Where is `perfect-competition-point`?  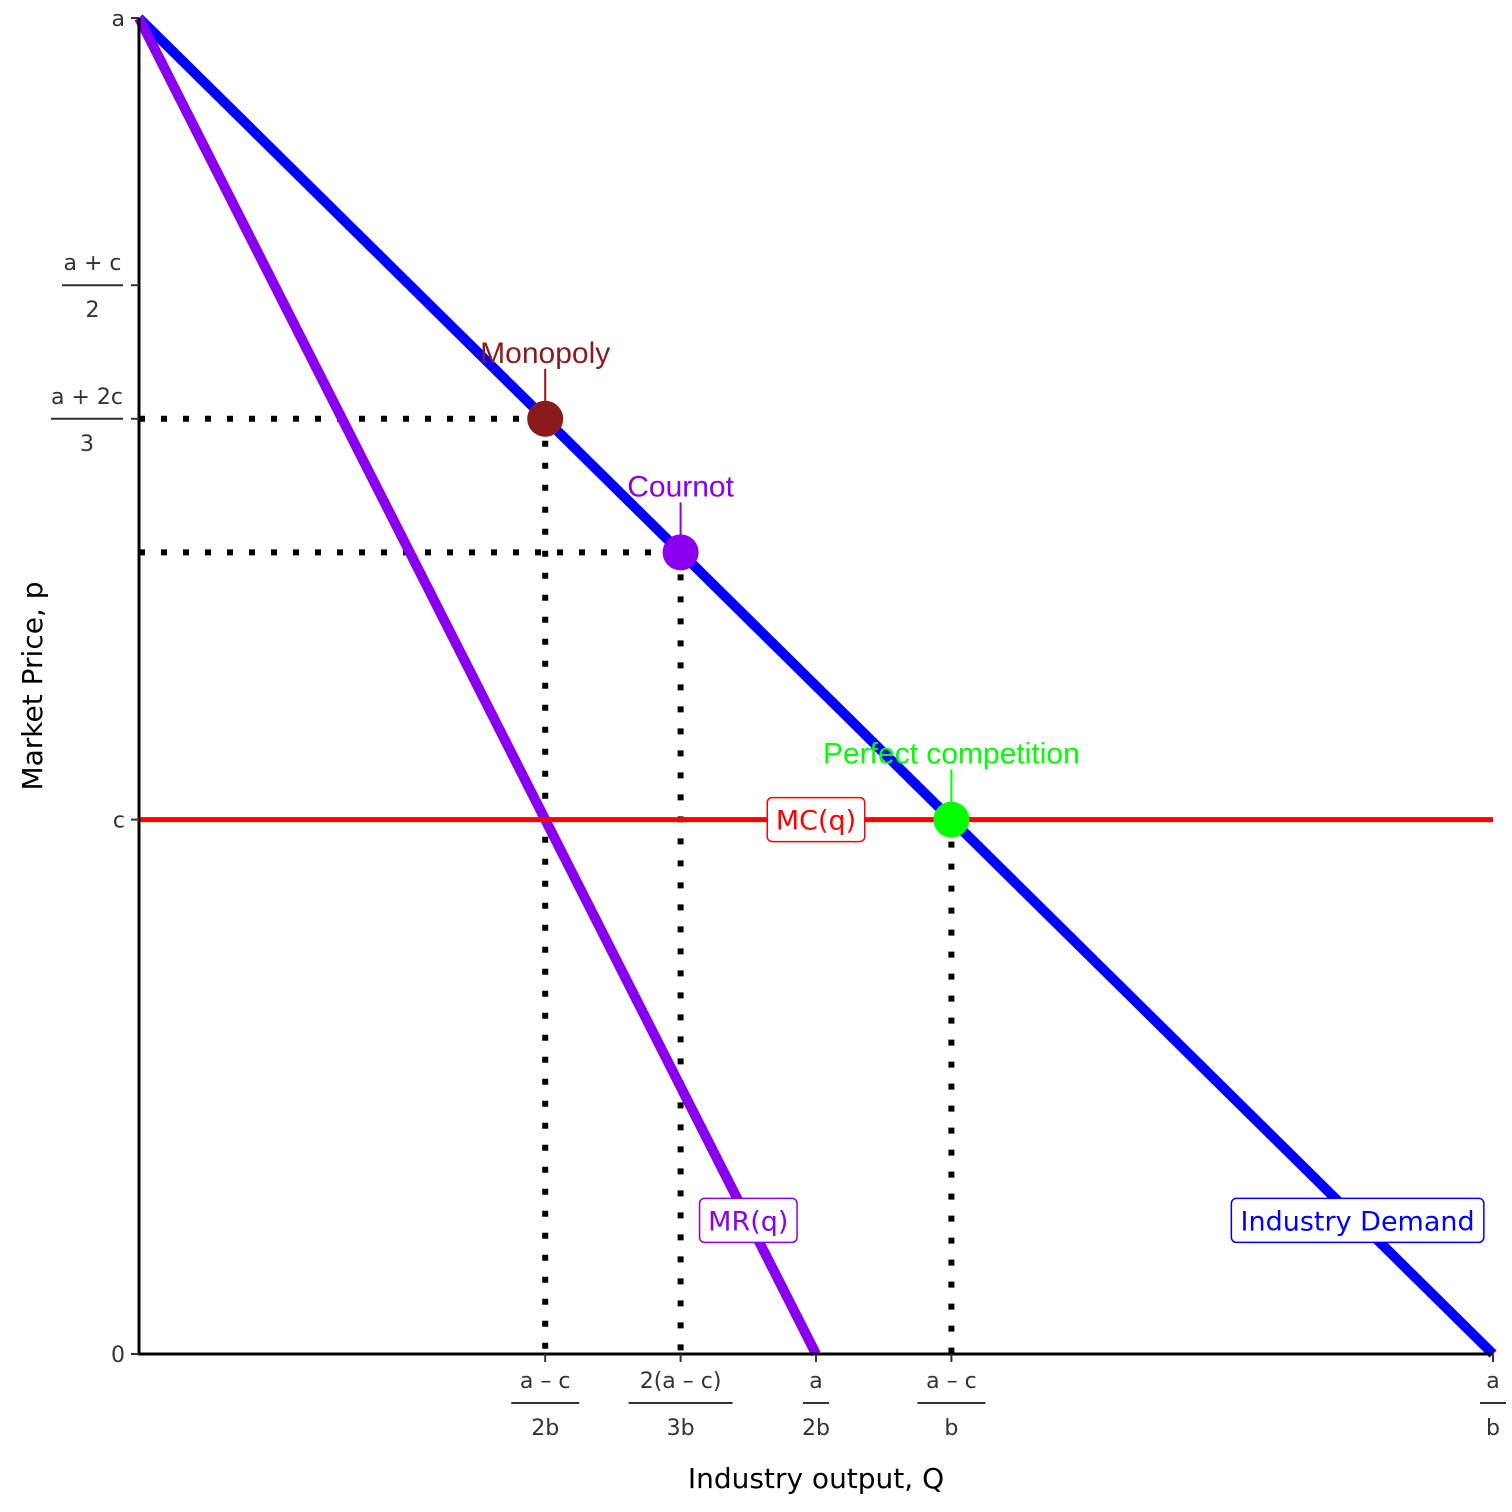
perfect-competition-point is located at coordinates (951, 819).